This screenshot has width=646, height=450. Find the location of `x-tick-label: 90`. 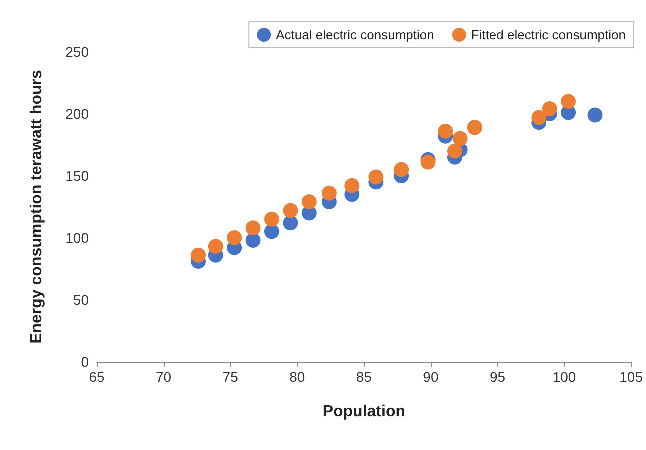

x-tick-label: 90 is located at coordinates (431, 377).